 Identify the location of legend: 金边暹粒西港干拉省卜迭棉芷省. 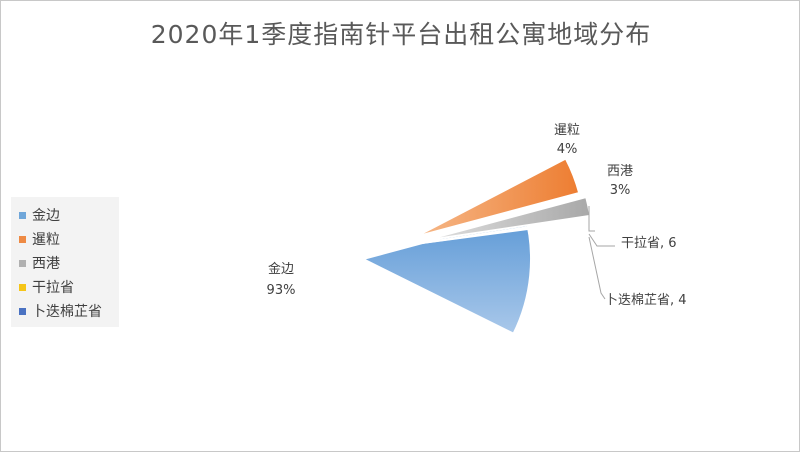
(65, 262).